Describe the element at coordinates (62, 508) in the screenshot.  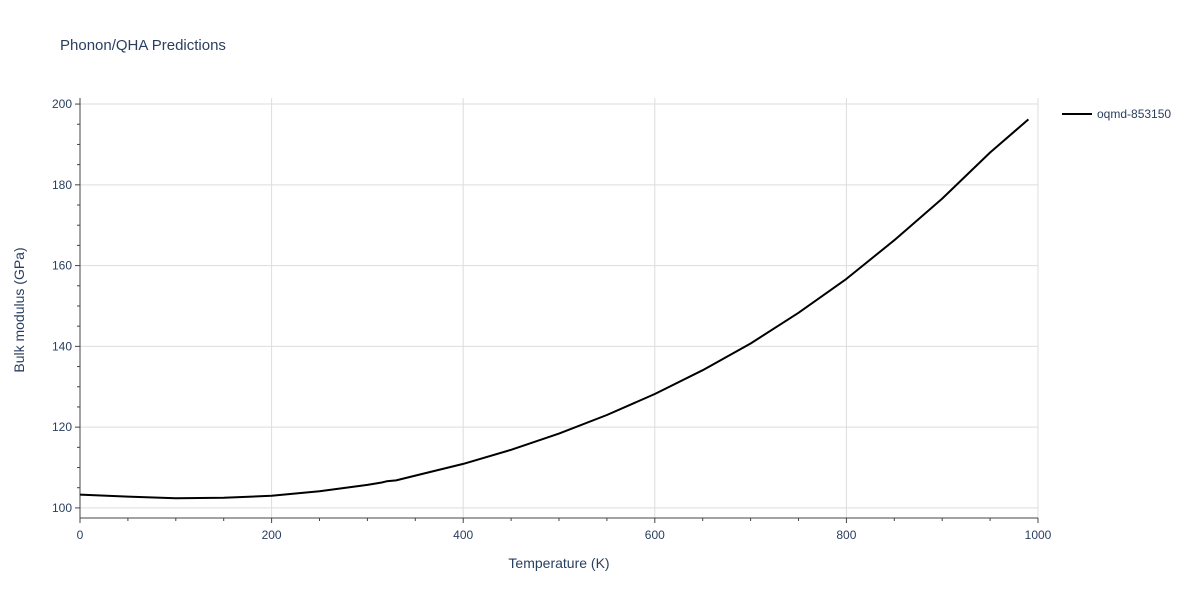
I see `y-tick-label: 100` at that location.